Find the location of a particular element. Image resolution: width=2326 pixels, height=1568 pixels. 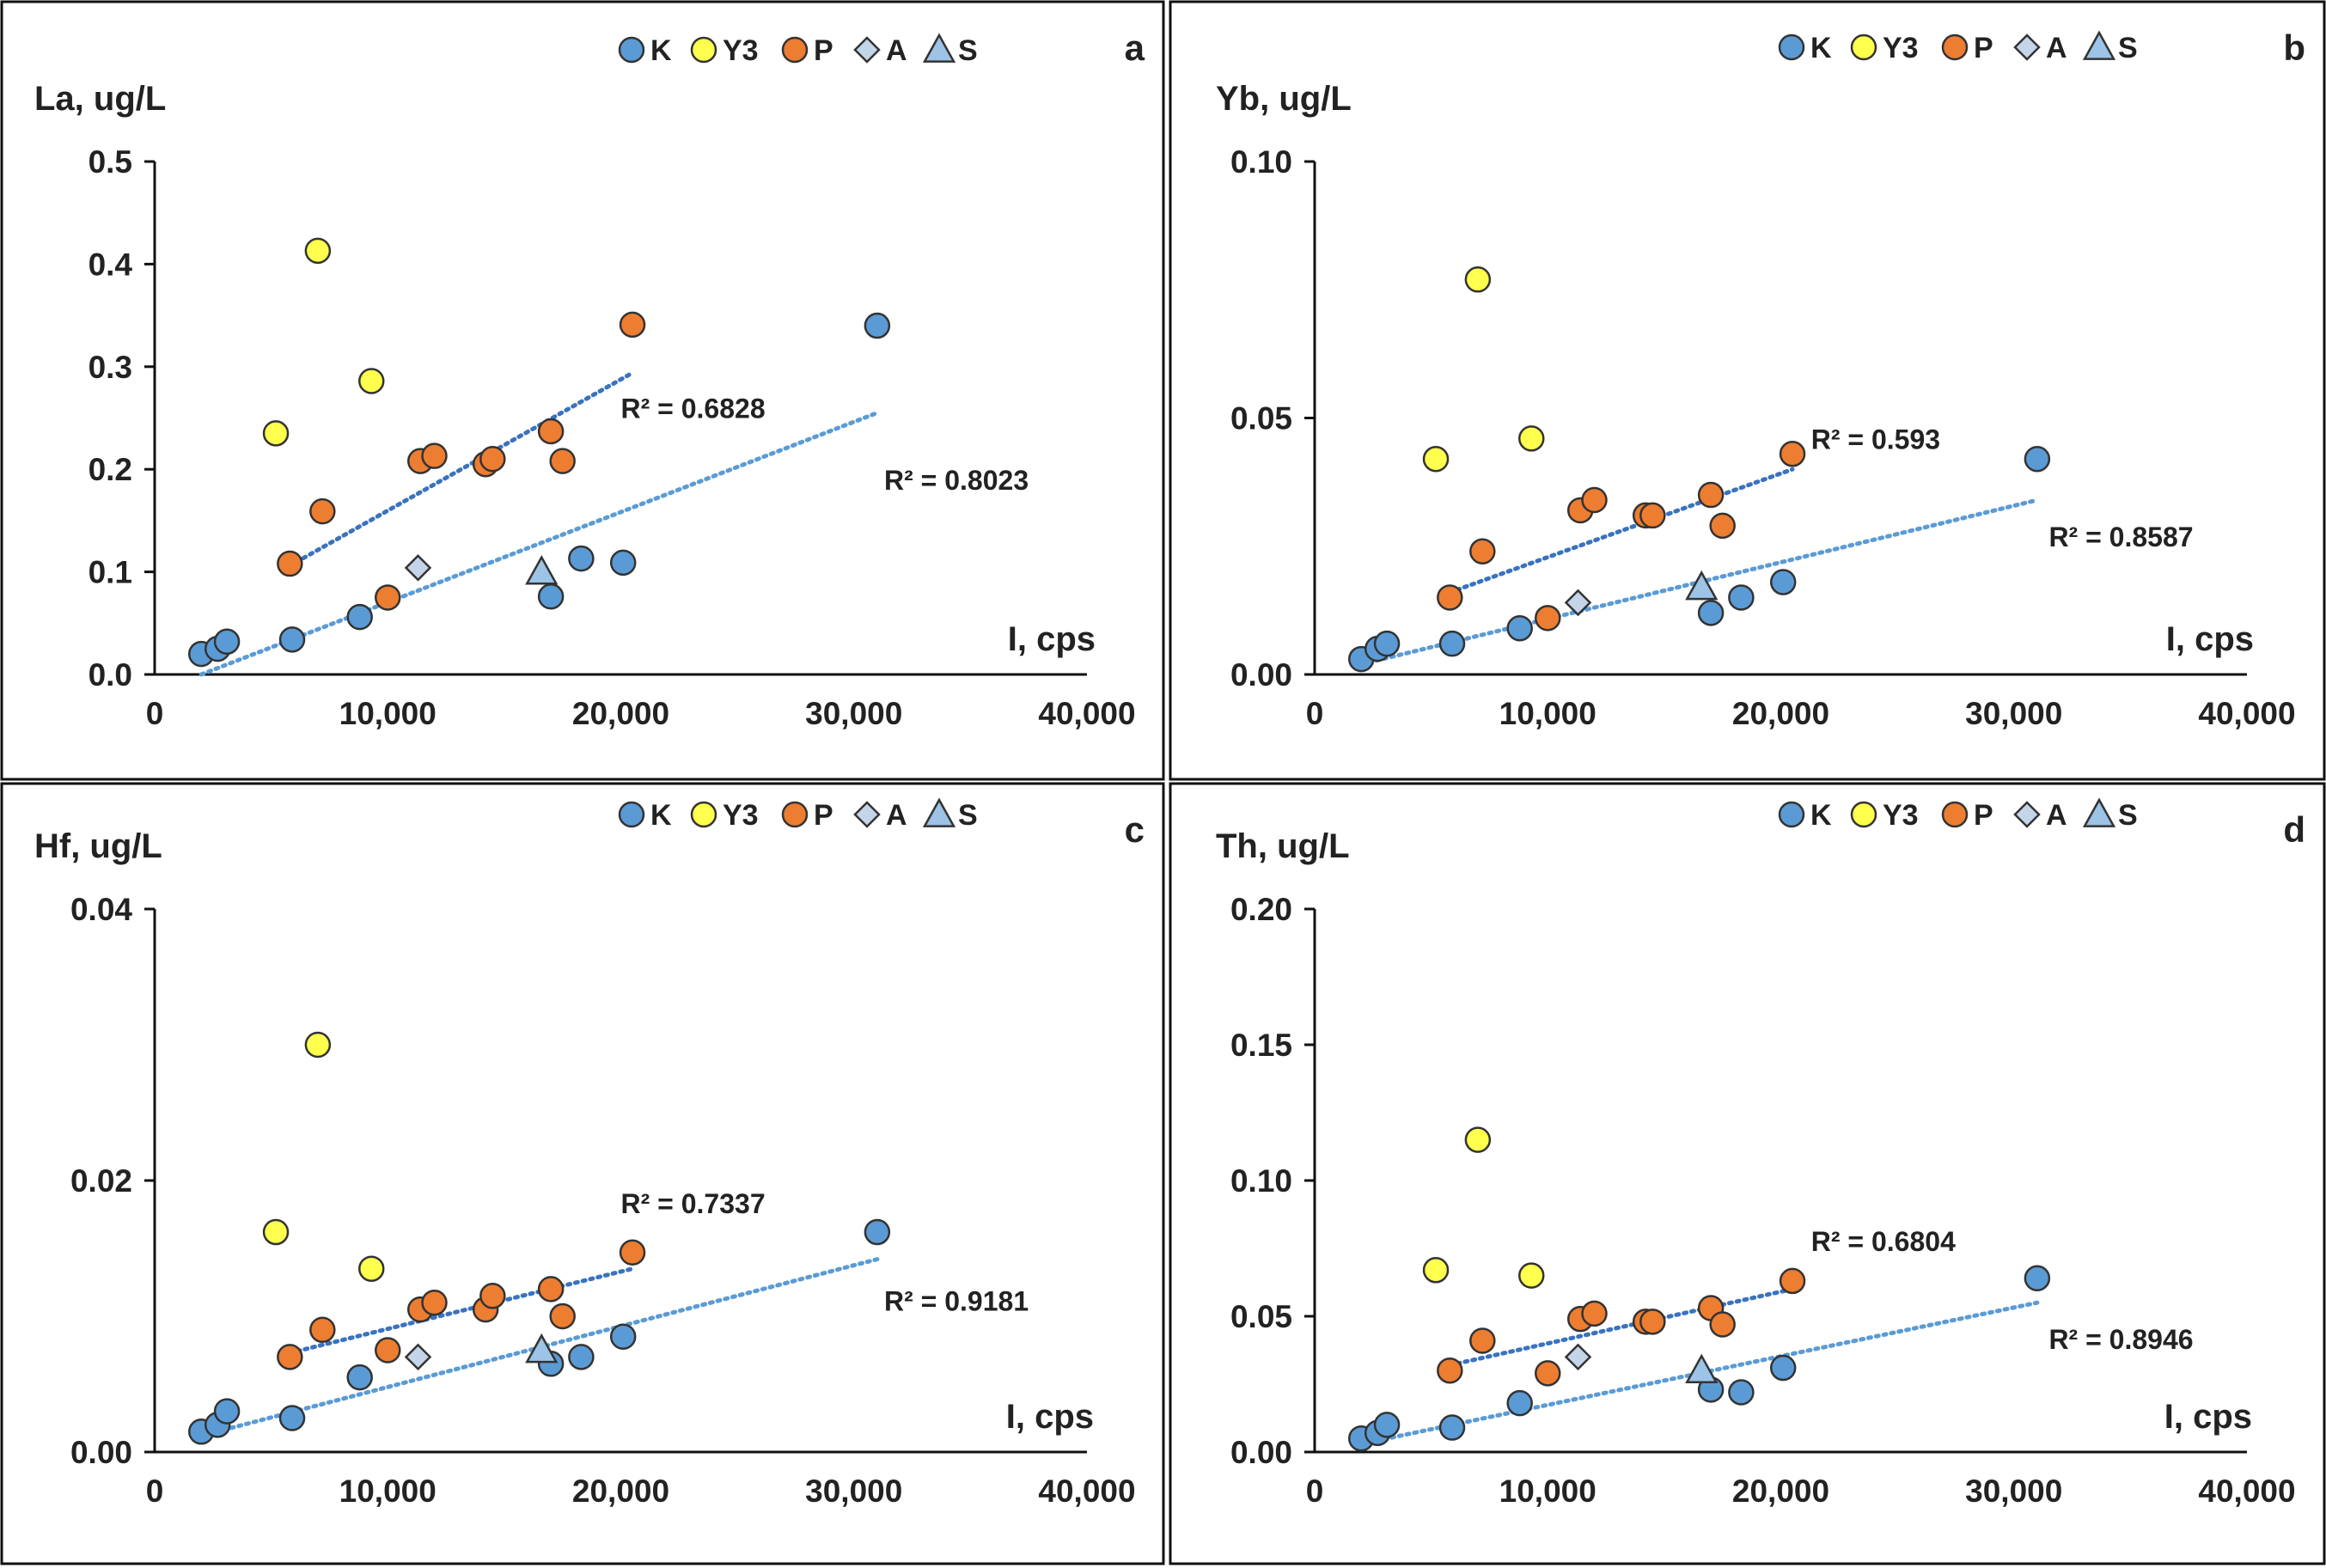

r-squared-label-P: R² = 0.6828 is located at coordinates (693, 409).